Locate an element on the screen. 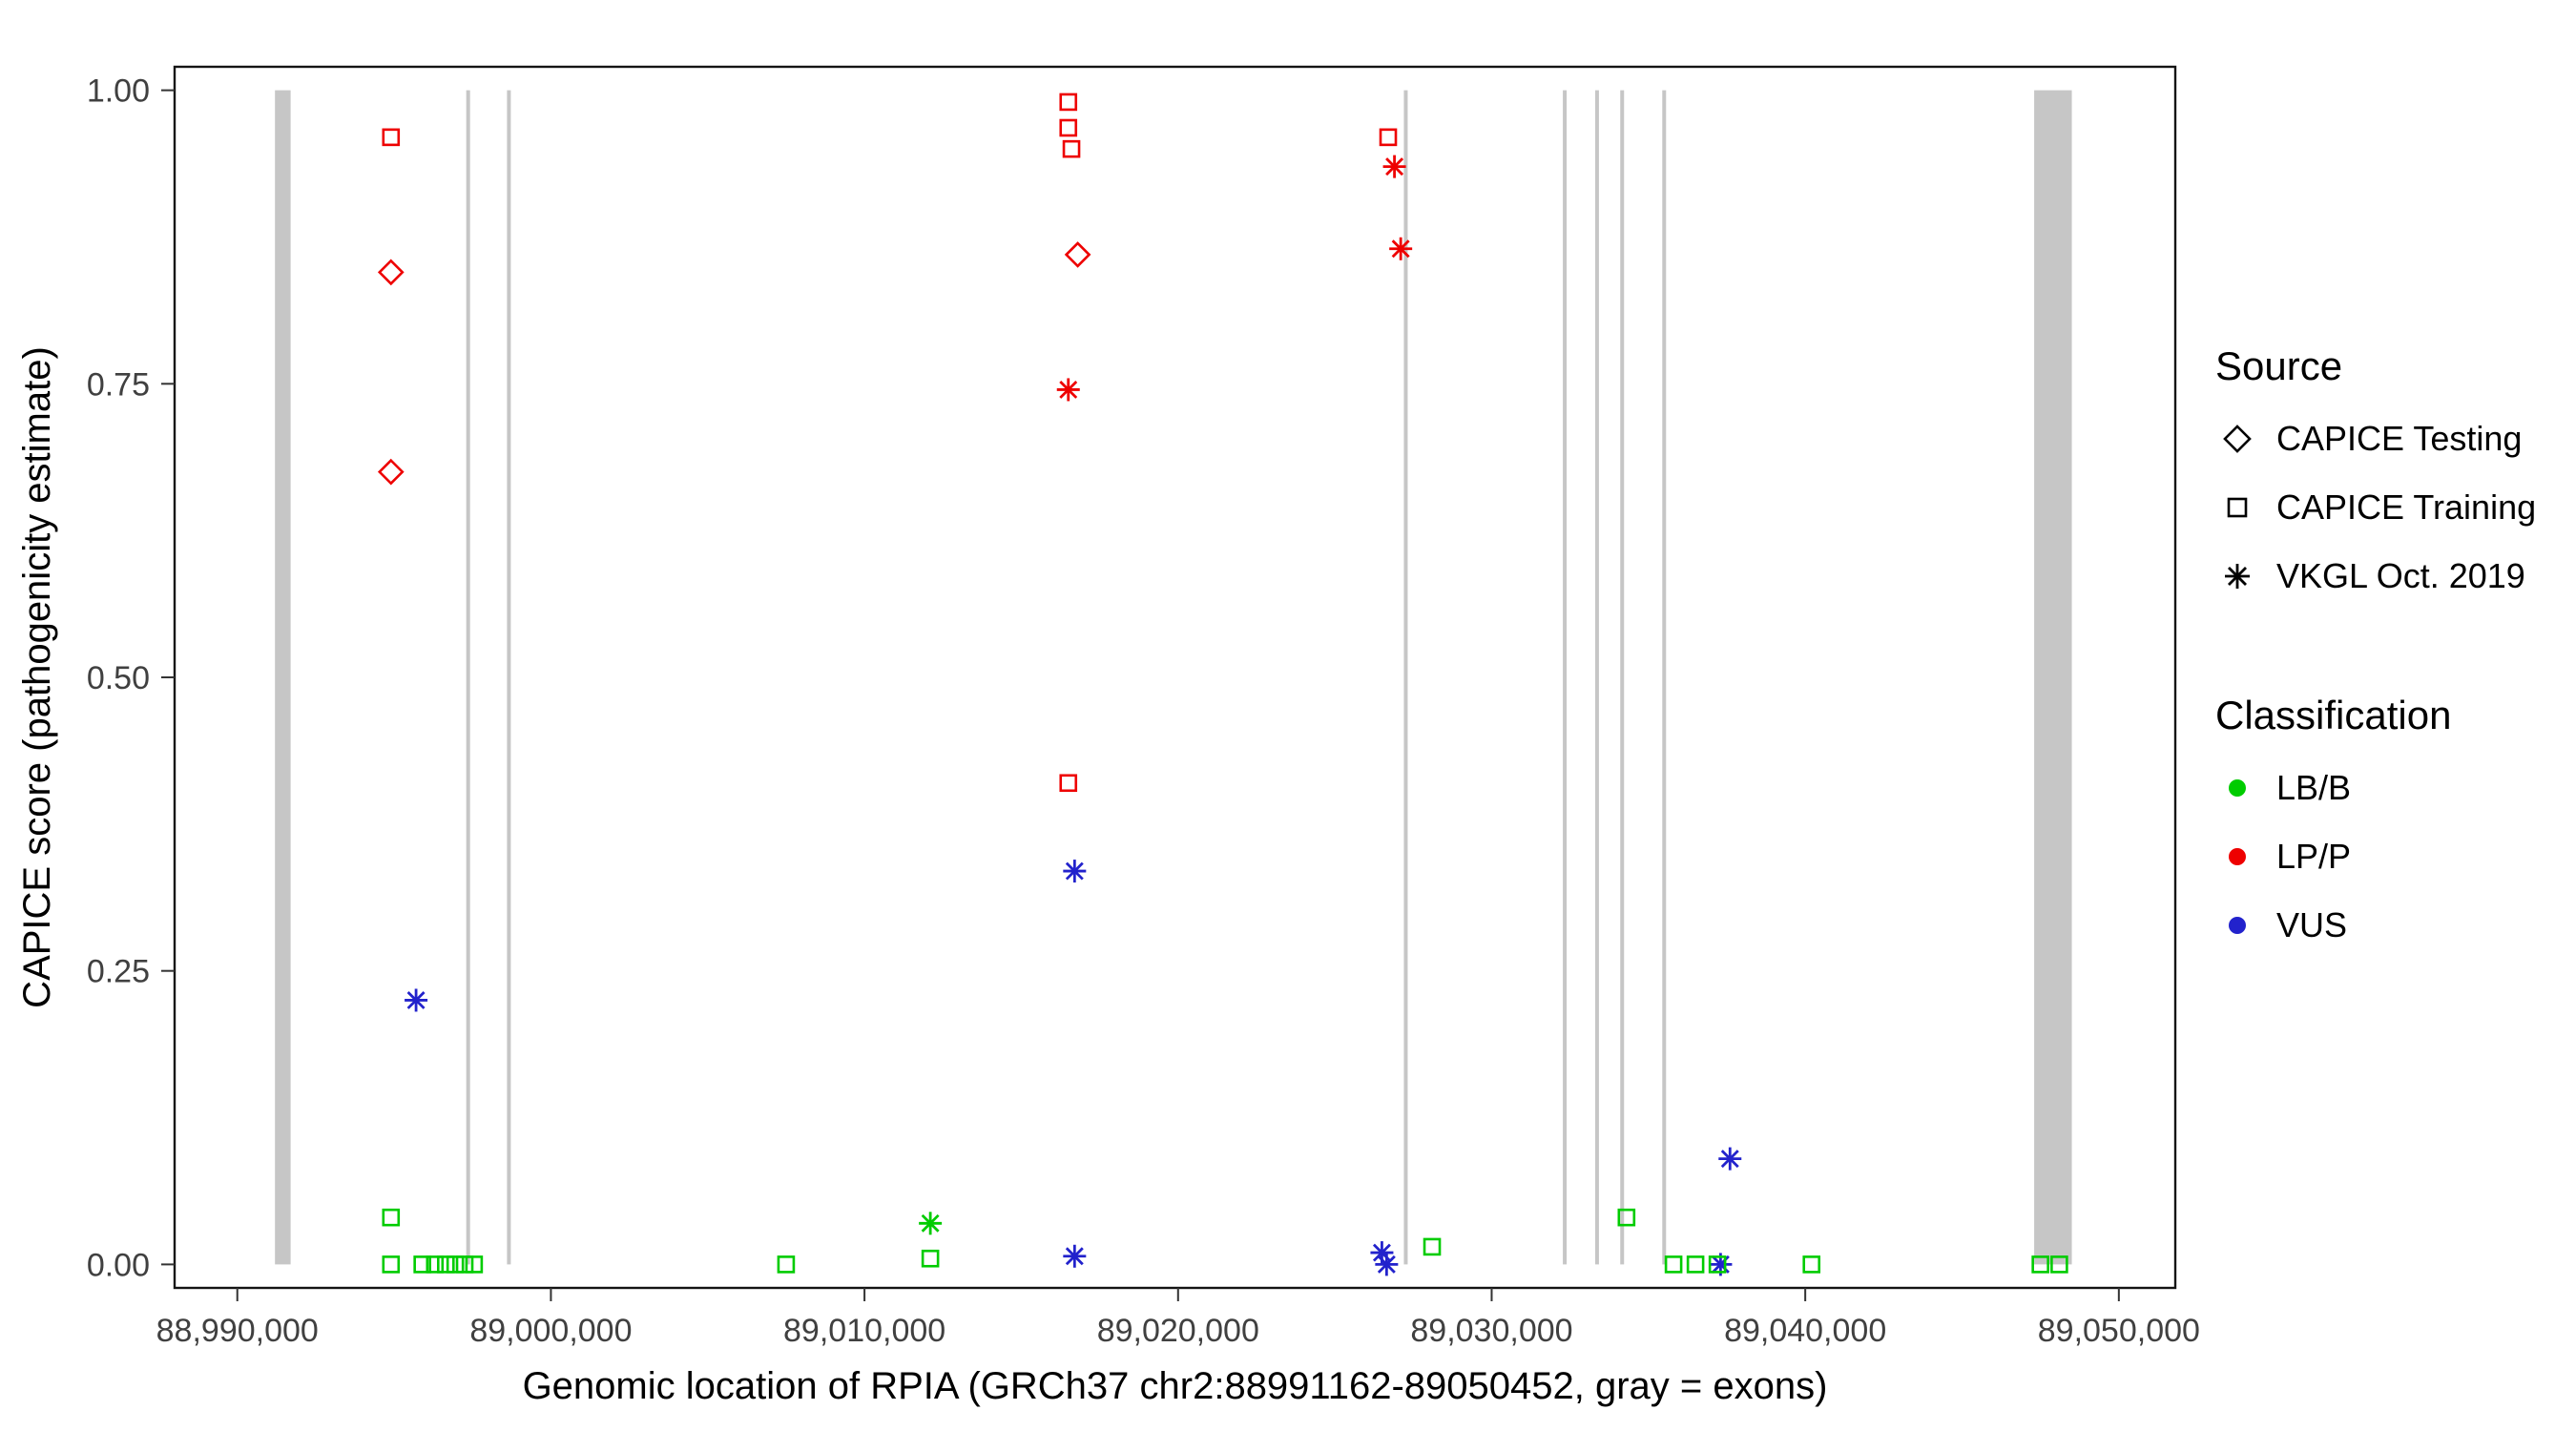  legend-source-group: Source CAPICE Testing CAPICE Training is located at coordinates (2375, 477).